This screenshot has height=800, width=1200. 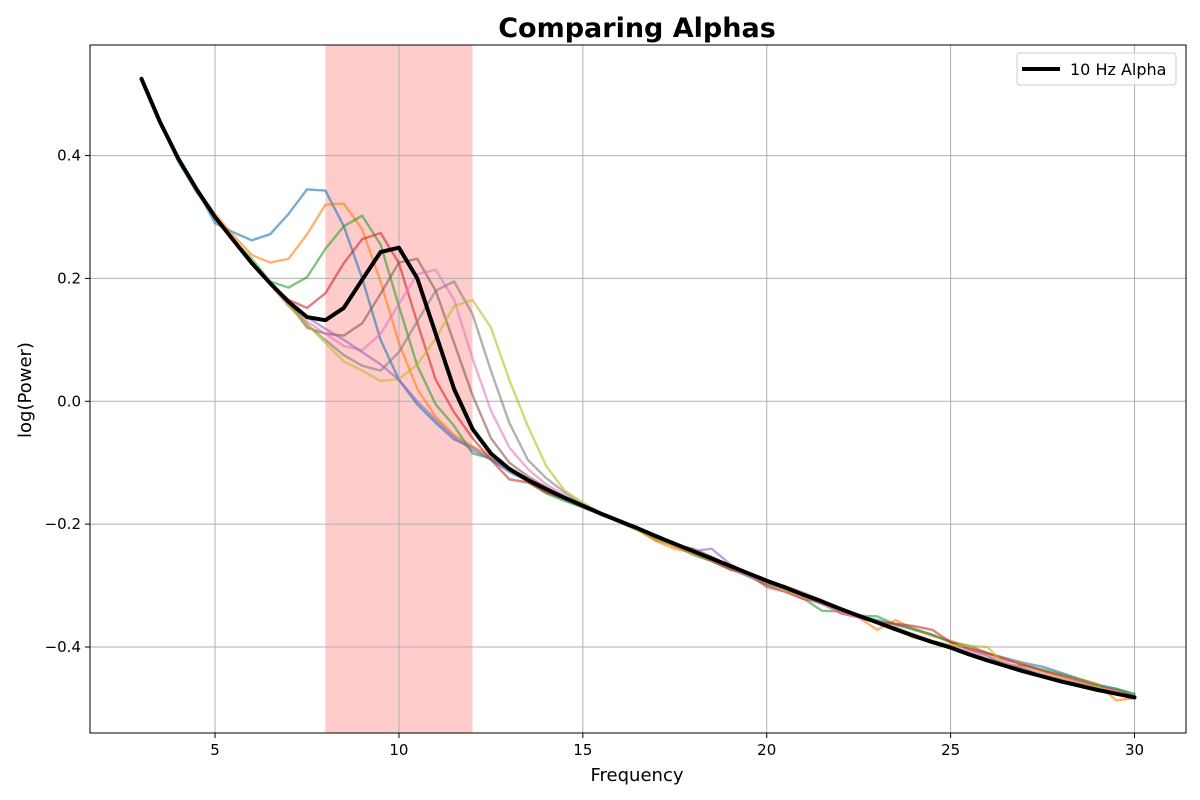 What do you see at coordinates (69, 156) in the screenshot?
I see `y-tick-label: 0.4` at bounding box center [69, 156].